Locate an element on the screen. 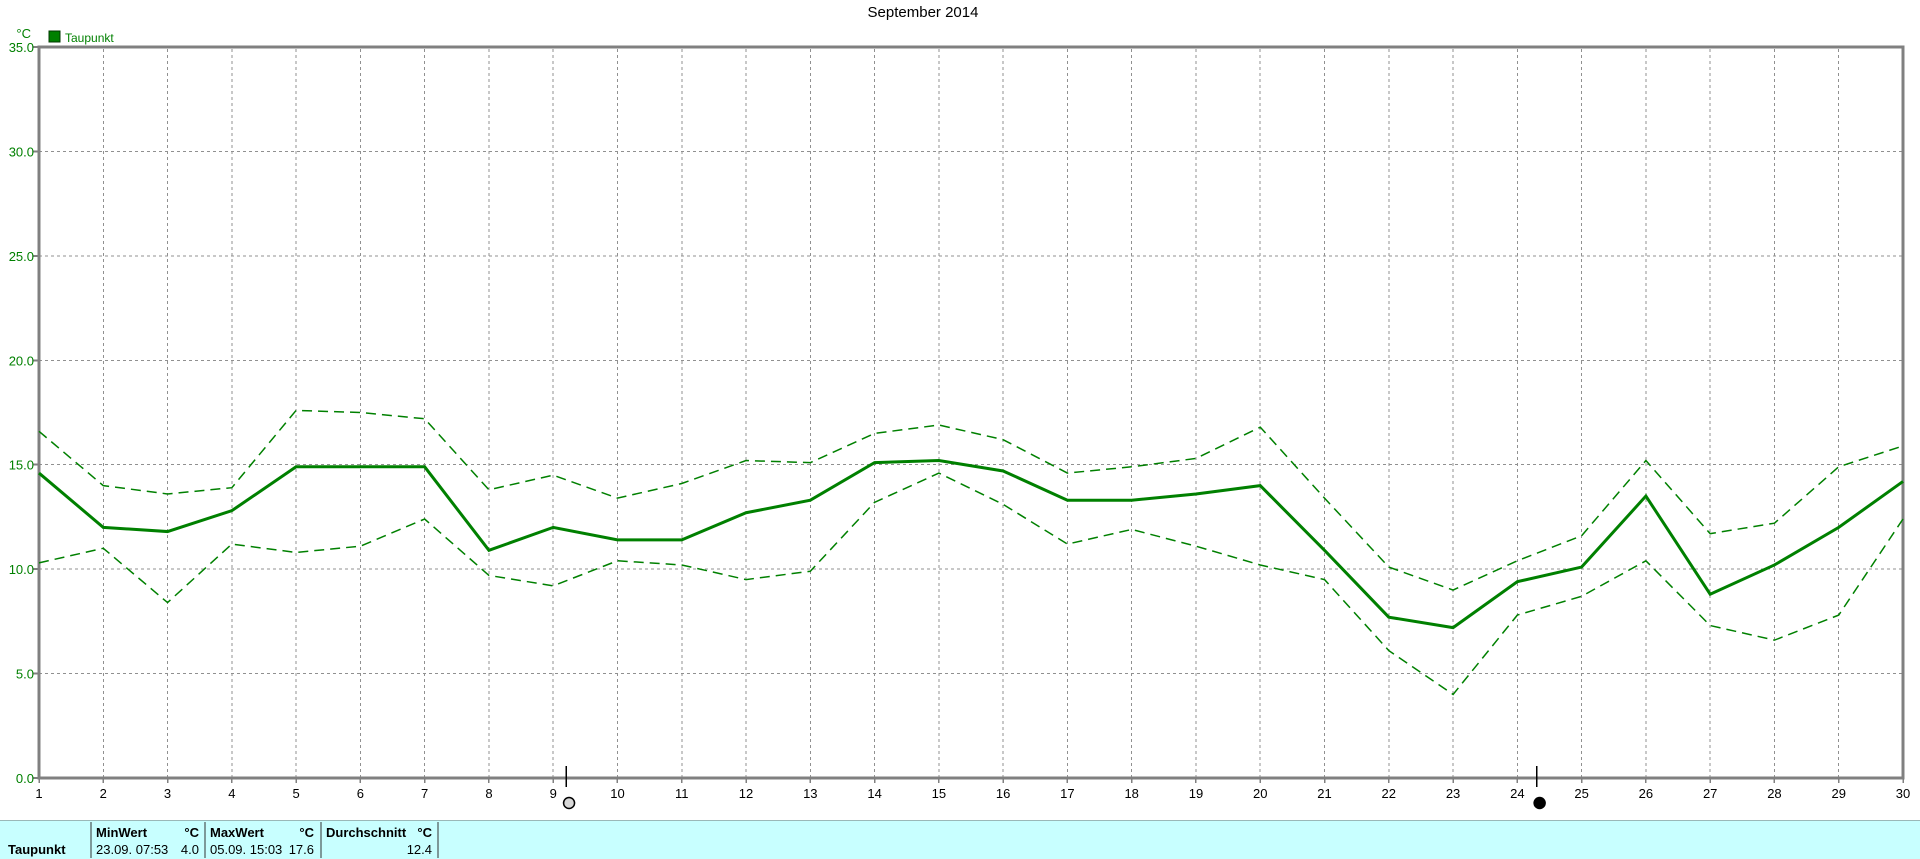 This screenshot has width=1920, height=859. min-value: 4.0 is located at coordinates (189, 849).